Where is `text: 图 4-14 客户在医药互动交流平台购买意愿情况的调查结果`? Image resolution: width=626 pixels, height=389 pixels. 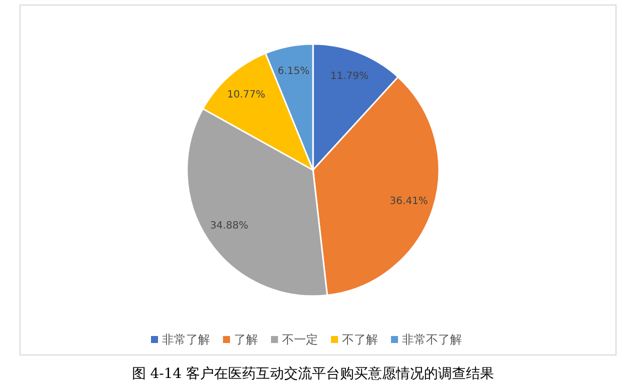
text: 图 4-14 客户在医药互动交流平台购买意愿情况的调查结果 is located at coordinates (313, 374).